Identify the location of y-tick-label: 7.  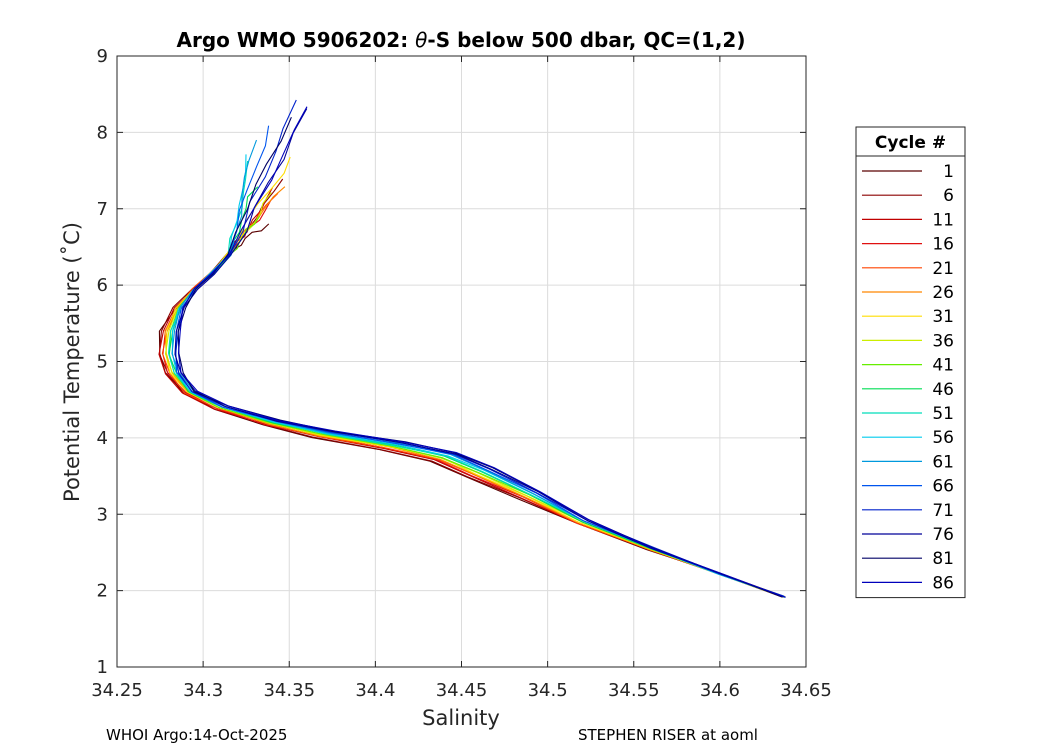
(102, 209).